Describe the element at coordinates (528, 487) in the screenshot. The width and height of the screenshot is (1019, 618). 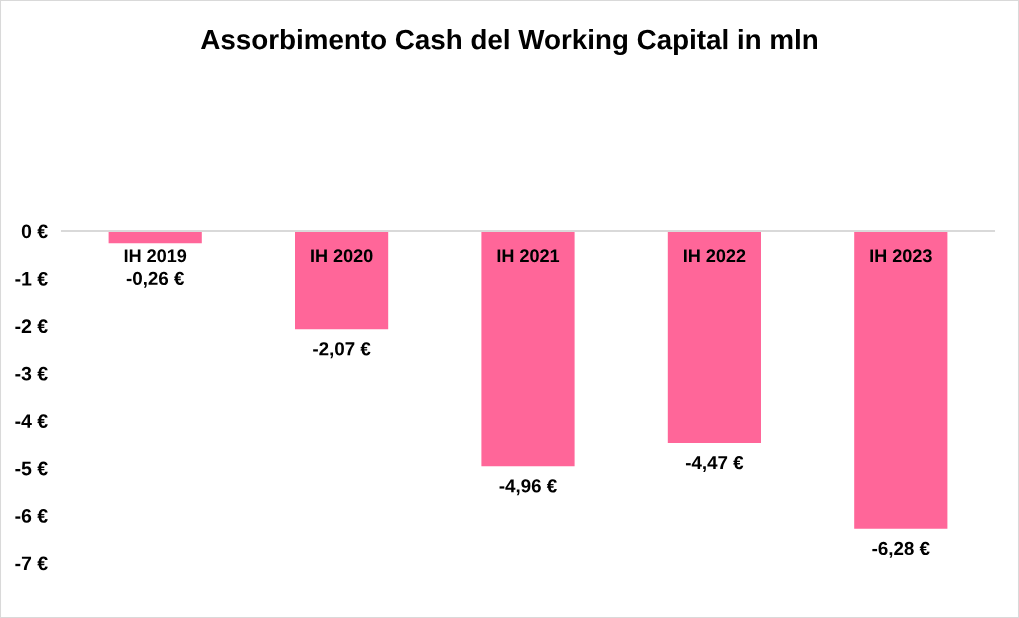
I see `data-label: -4,96 €` at that location.